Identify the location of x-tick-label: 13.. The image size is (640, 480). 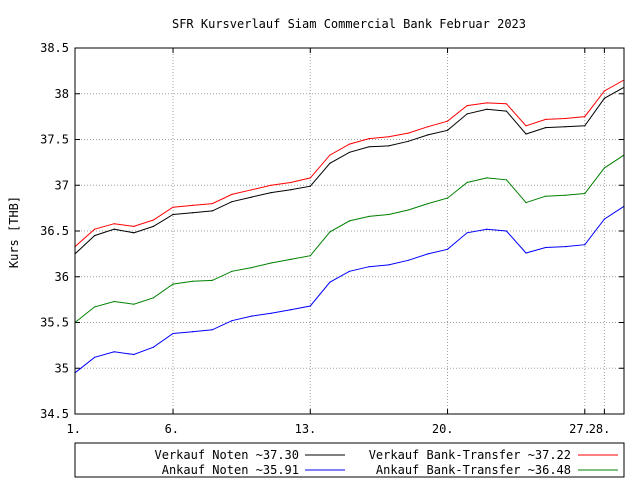
(306, 429).